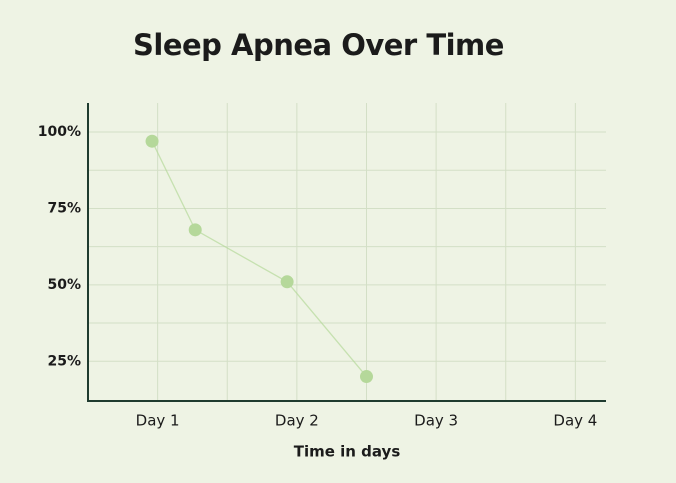 The height and width of the screenshot is (483, 676). Describe the element at coordinates (318, 45) in the screenshot. I see `chart-title: Sleep Apnea Over Time` at that location.